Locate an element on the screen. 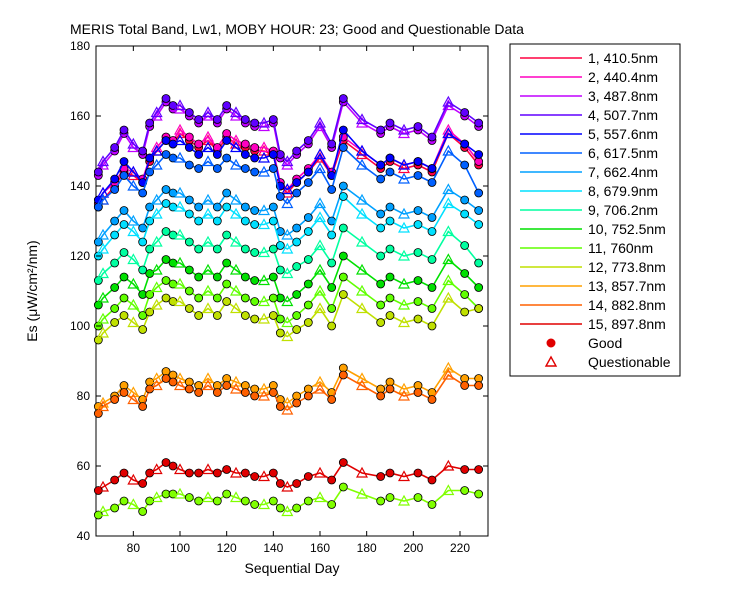 This screenshot has height=600, width=750. legend-label: 8, 679.9nm is located at coordinates (623, 191).